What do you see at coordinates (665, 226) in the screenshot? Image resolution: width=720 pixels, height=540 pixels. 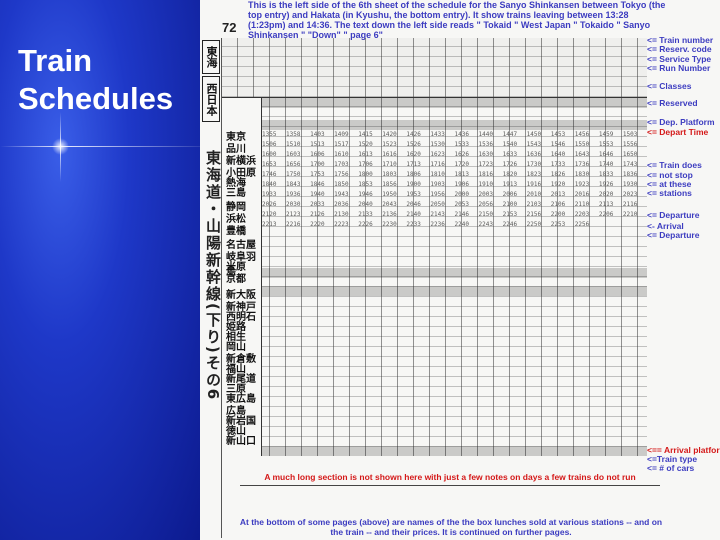 I see `legend-arrival: <- Arrival` at bounding box center [665, 226].